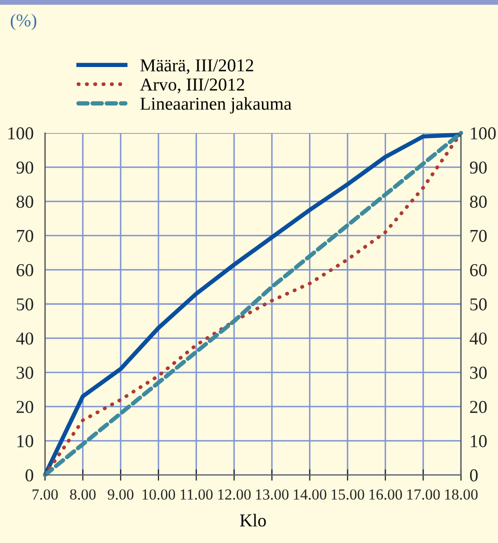 Image resolution: width=498 pixels, height=543 pixels. I want to click on x-tick-label: 15.00, so click(348, 494).